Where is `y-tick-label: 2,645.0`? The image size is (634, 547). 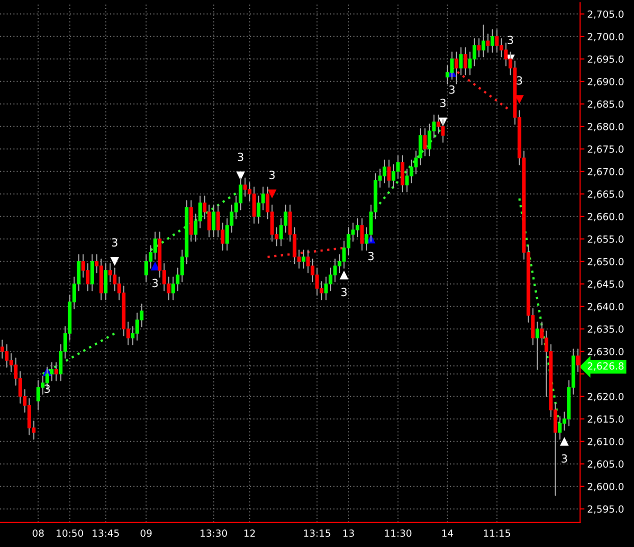
y-tick-label: 2,645.0 is located at coordinates (606, 284).